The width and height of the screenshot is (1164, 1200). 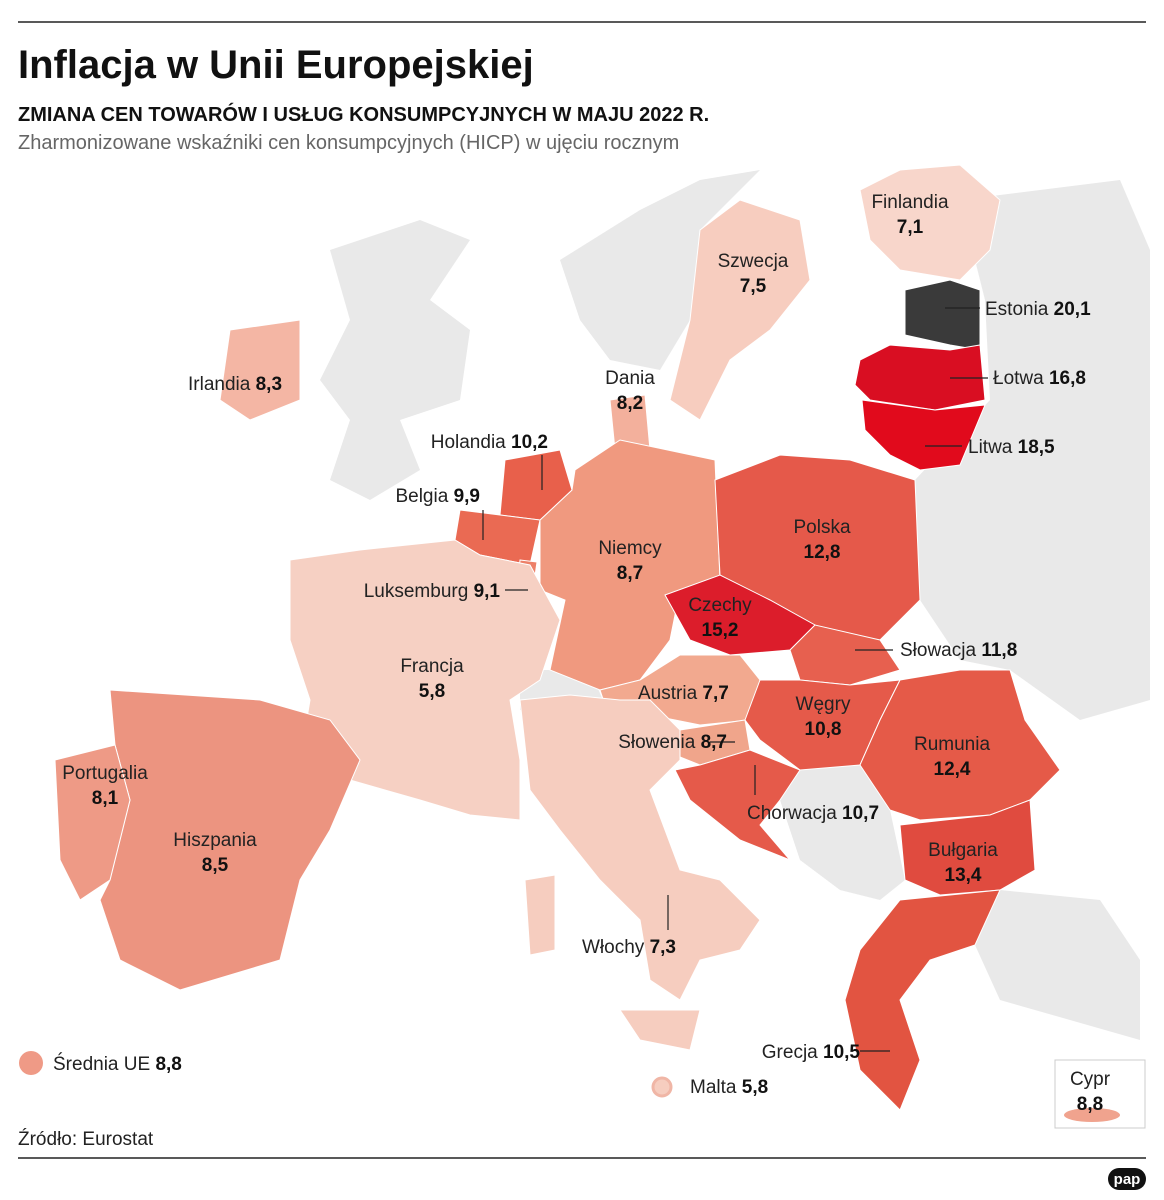 I want to click on italy, so click(x=640, y=847).